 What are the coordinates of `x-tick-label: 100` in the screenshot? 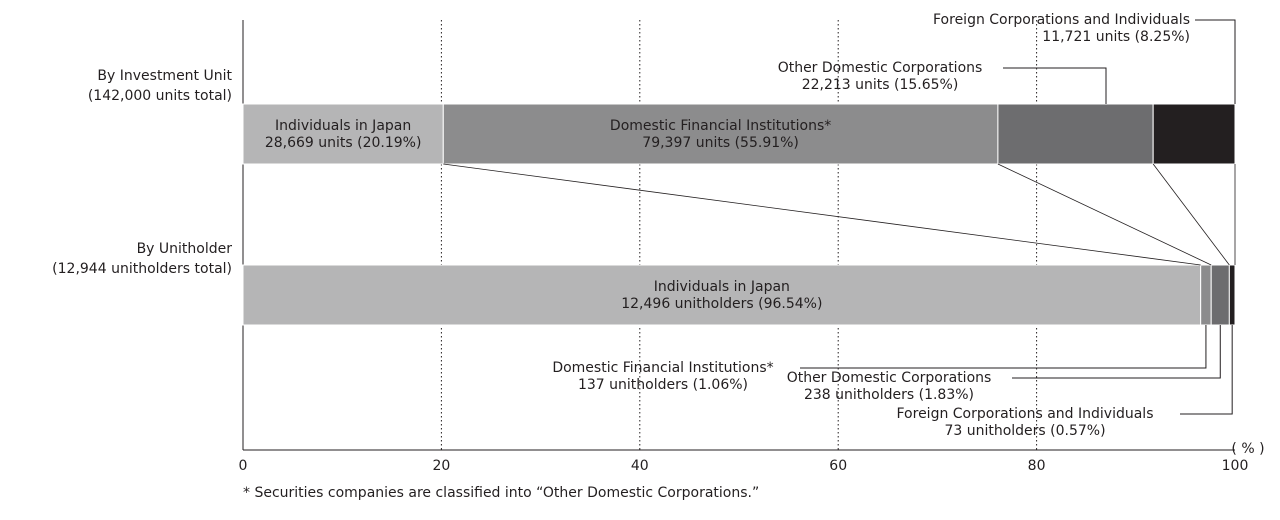 It's located at (1235, 466).